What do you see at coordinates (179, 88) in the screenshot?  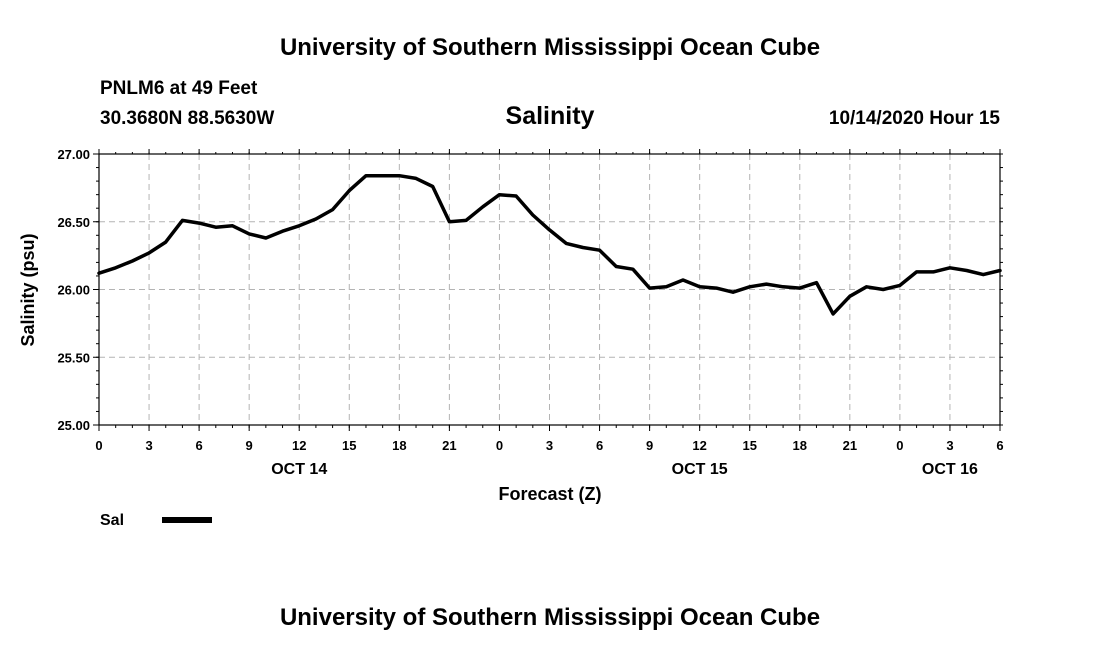 I see `station-name: PNLM6 at 49 Feet` at bounding box center [179, 88].